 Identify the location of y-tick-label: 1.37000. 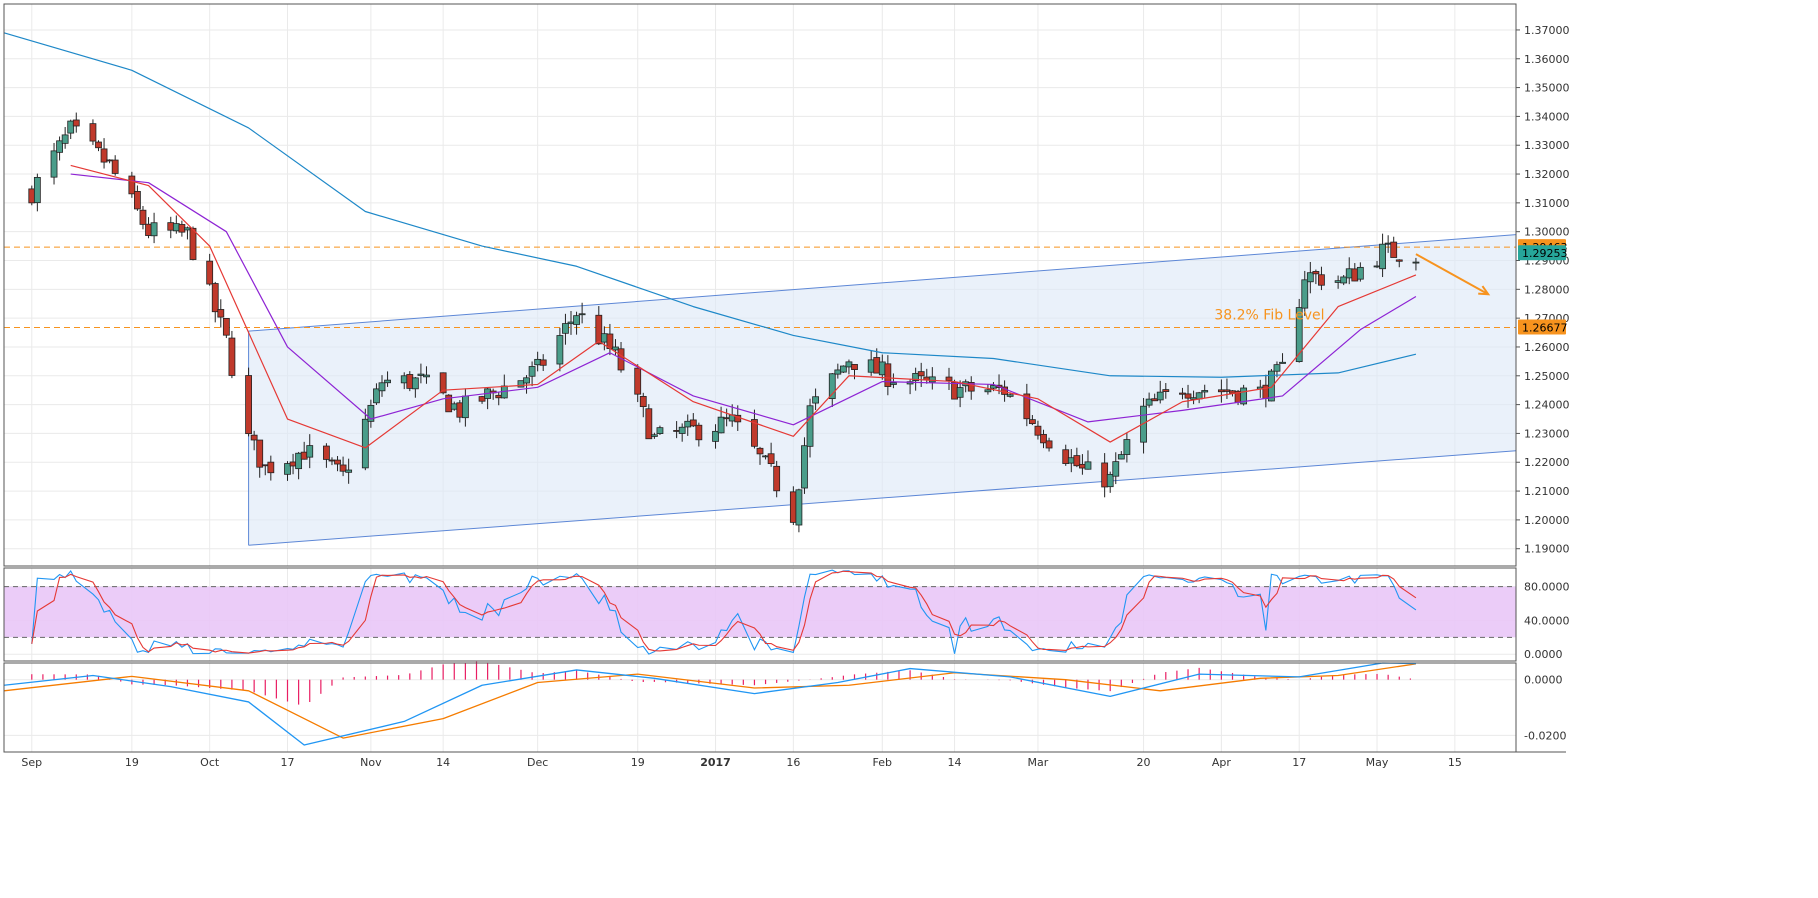
(1547, 30).